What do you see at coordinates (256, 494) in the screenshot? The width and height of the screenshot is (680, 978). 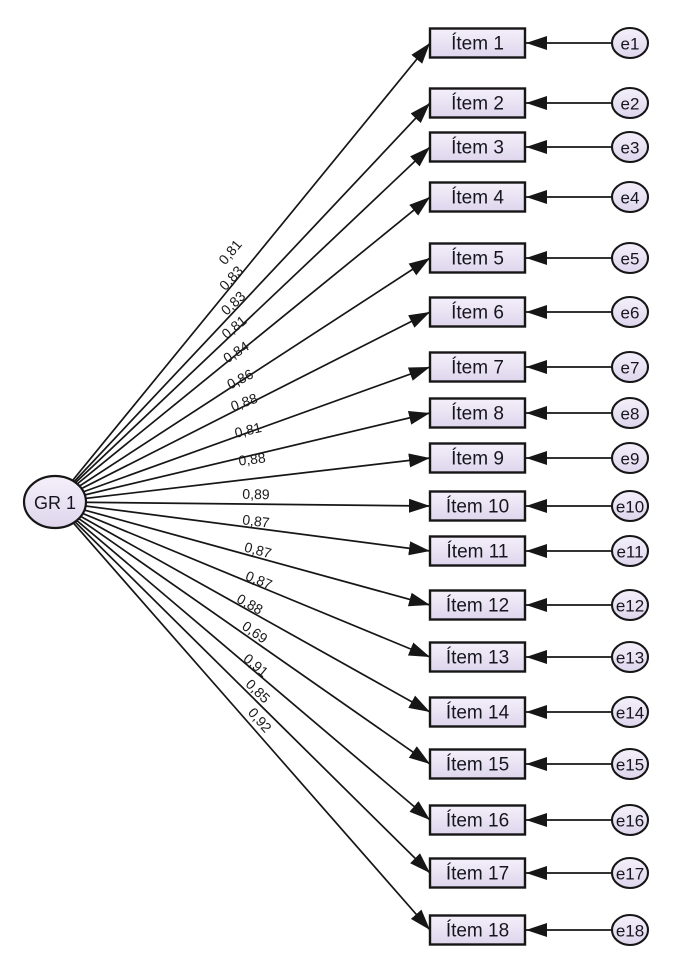 I see `loading-value: 0,89` at bounding box center [256, 494].